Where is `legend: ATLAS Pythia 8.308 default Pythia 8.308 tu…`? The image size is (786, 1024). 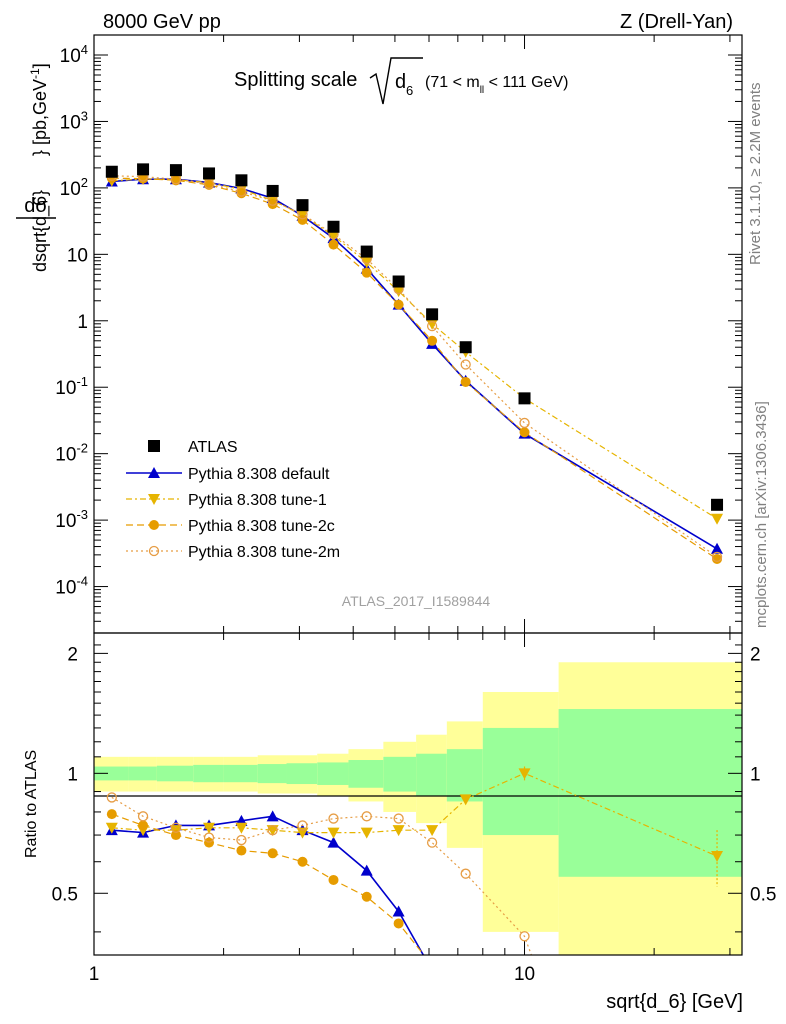 legend: ATLAS Pythia 8.308 default Pythia 8.308 tu… is located at coordinates (233, 500).